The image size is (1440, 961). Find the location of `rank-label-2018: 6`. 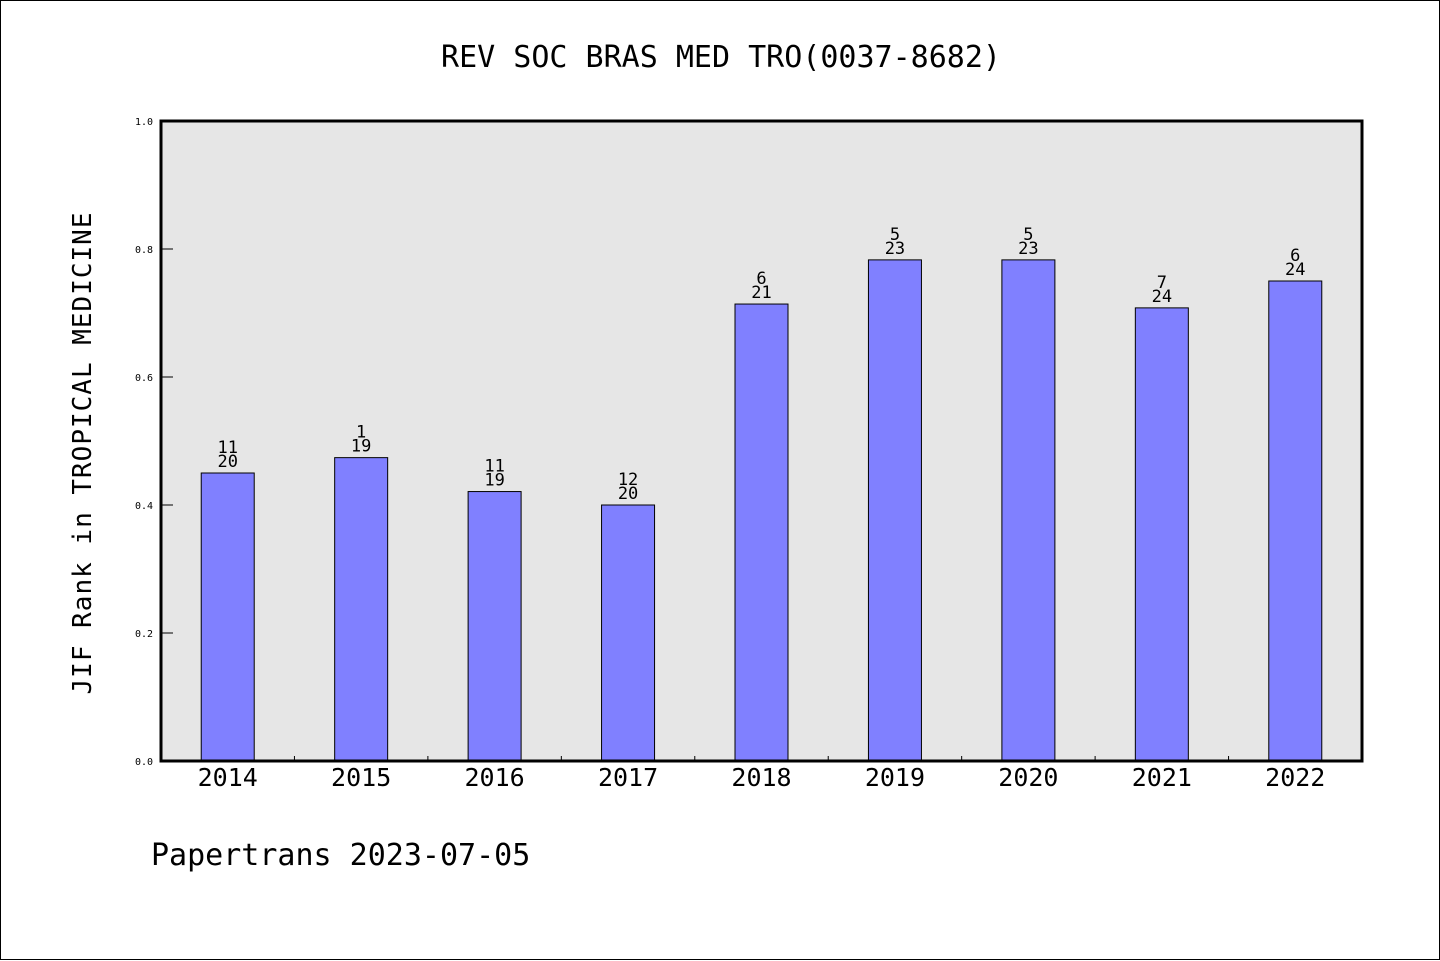

rank-label-2018: 6 is located at coordinates (761, 279).